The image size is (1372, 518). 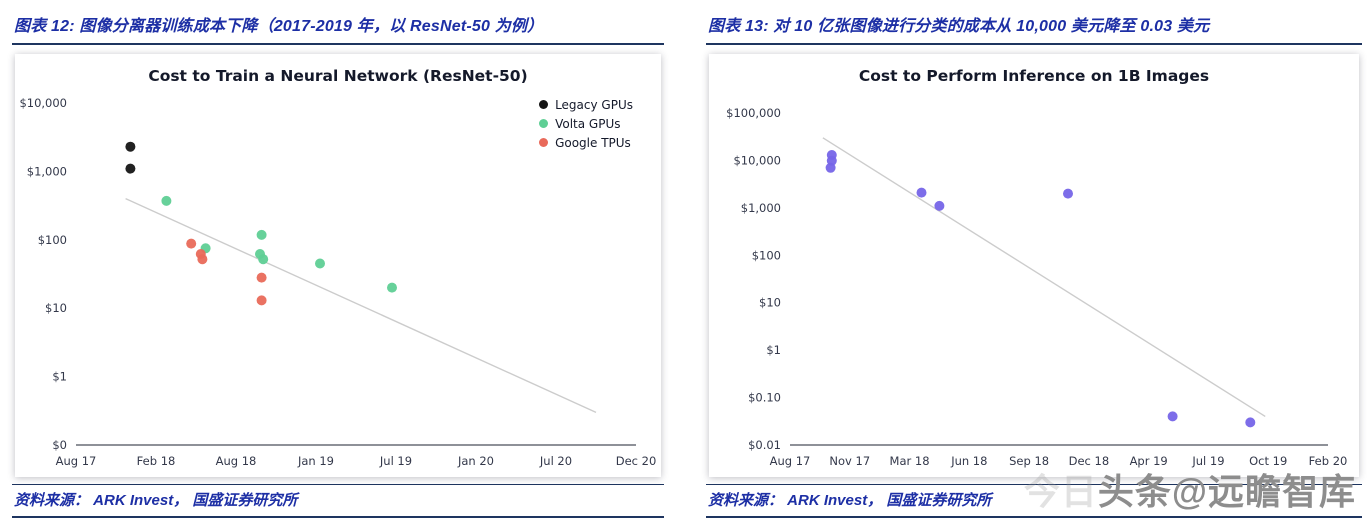 What do you see at coordinates (1328, 461) in the screenshot?
I see `x-tick-label: Feb 20` at bounding box center [1328, 461].